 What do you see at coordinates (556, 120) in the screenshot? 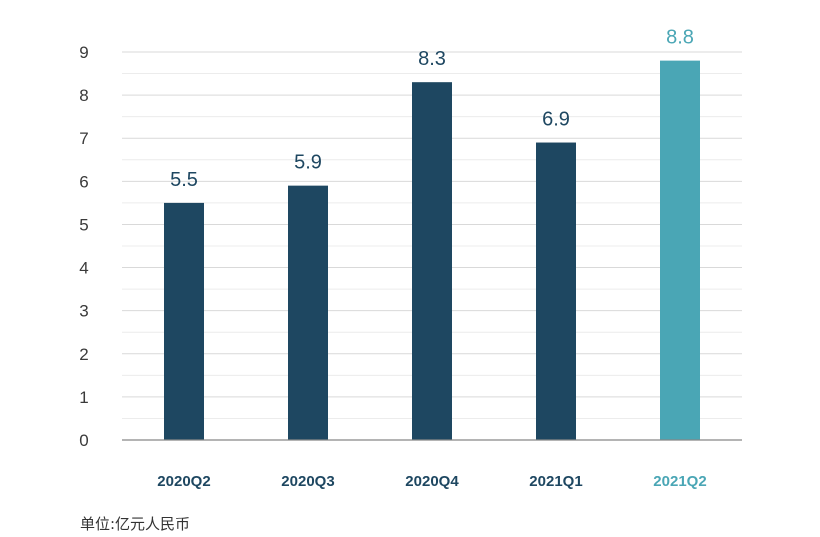
I see `value-label: 6.9` at bounding box center [556, 120].